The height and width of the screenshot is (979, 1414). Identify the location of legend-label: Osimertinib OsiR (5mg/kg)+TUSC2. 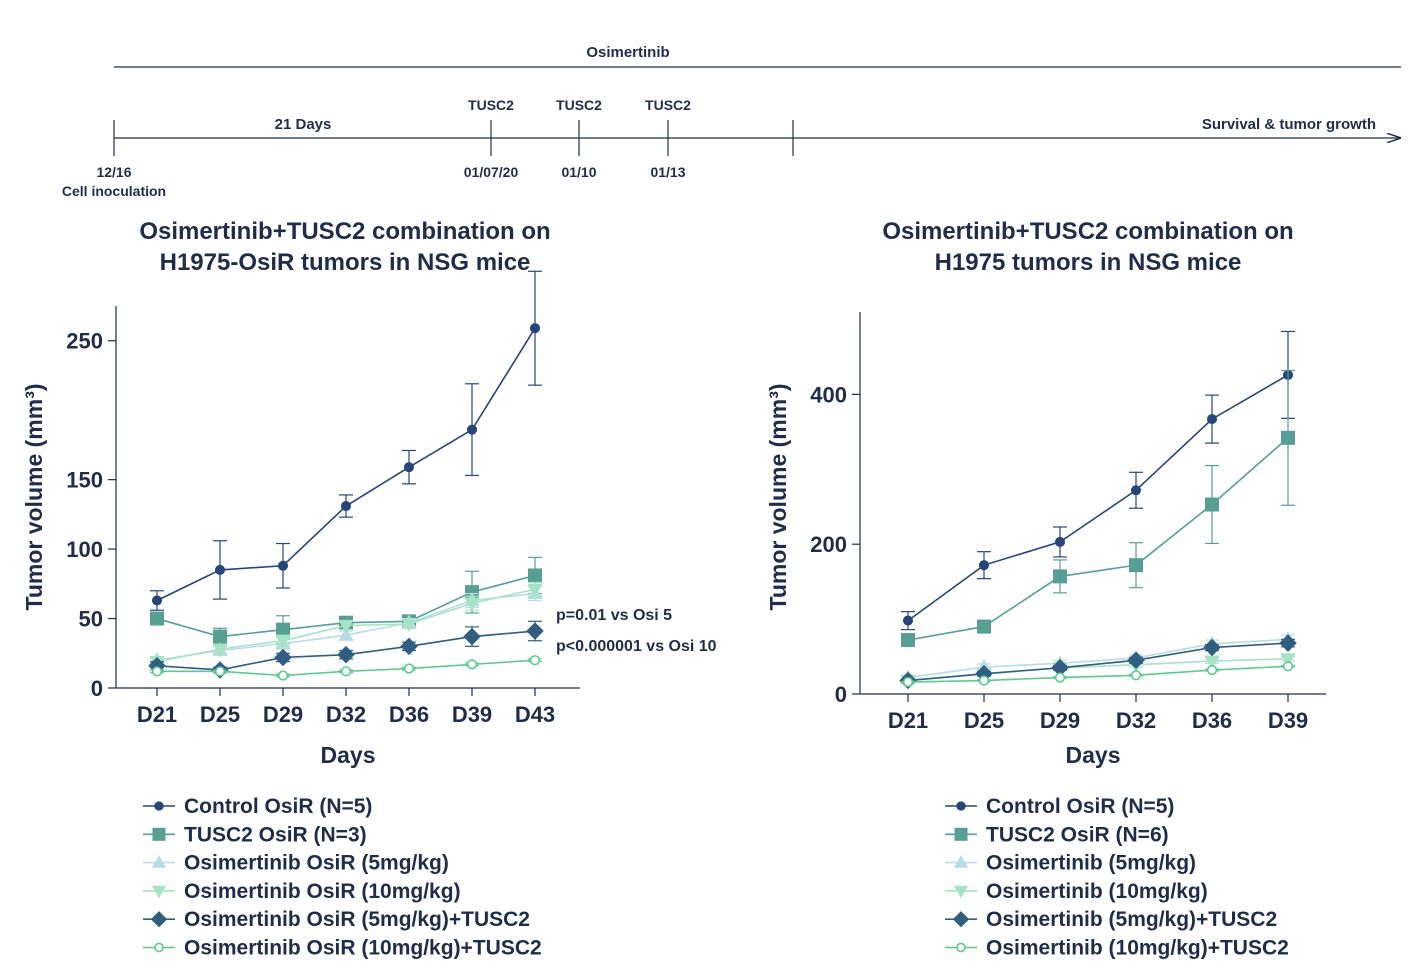
(357, 919).